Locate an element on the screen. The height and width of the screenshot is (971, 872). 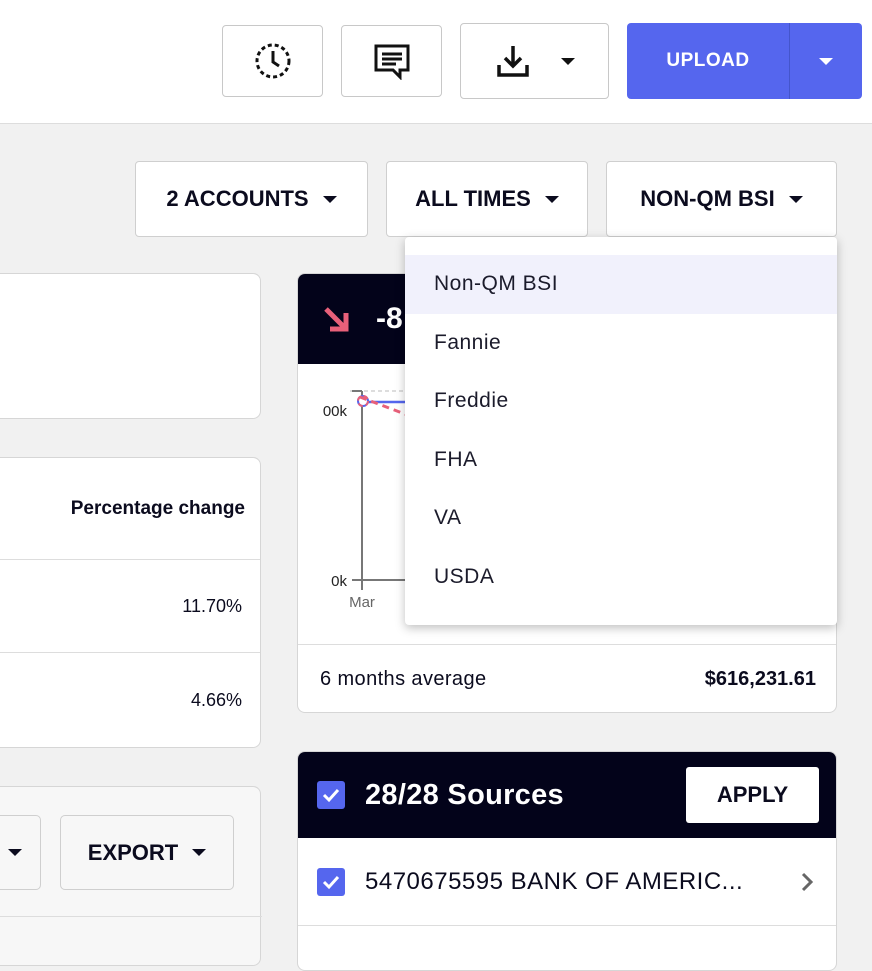
select-all-checkbox is located at coordinates (331, 795).